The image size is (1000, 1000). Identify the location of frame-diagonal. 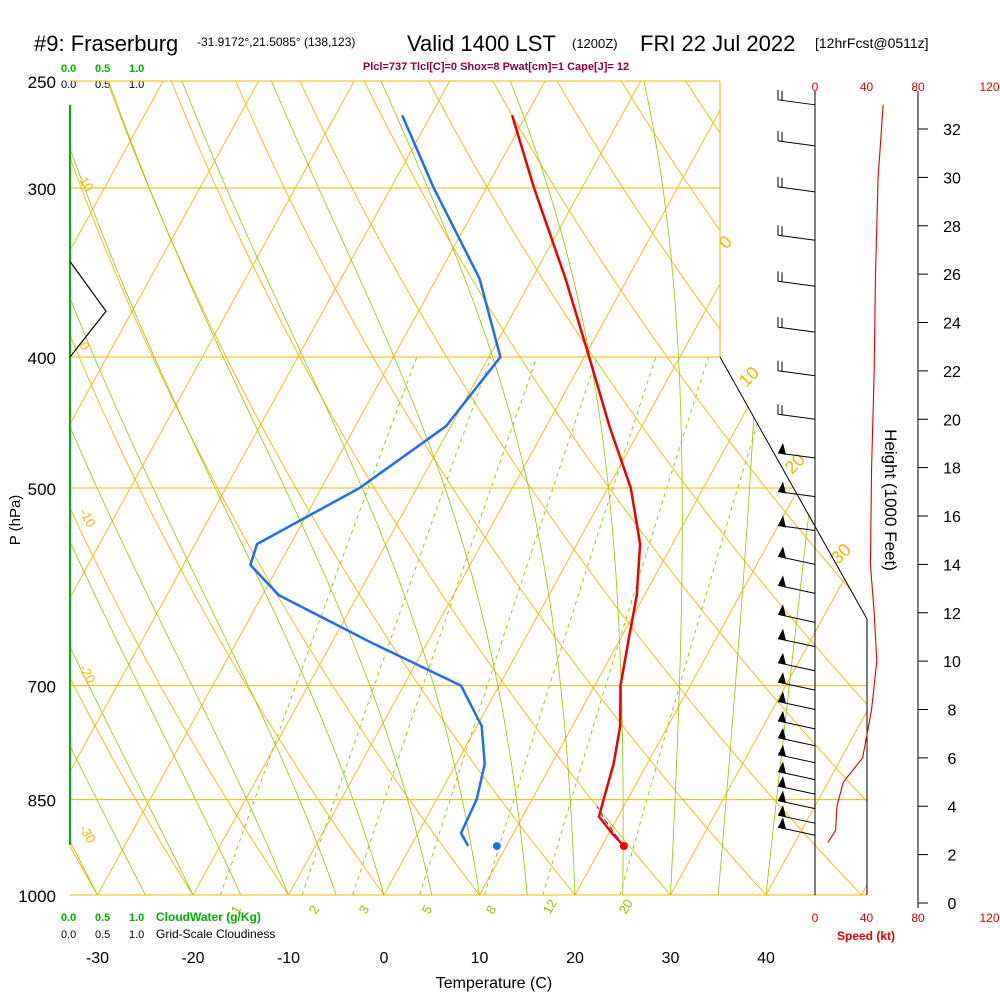
(793, 488).